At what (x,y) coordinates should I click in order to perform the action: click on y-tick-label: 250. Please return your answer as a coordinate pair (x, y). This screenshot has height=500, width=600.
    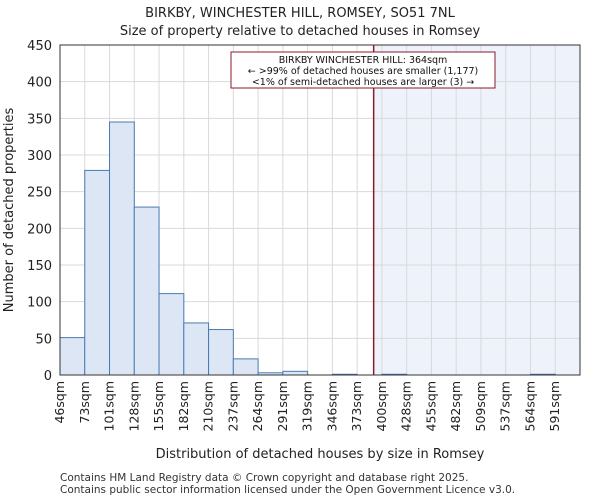
    Looking at the image, I should click on (39, 193).